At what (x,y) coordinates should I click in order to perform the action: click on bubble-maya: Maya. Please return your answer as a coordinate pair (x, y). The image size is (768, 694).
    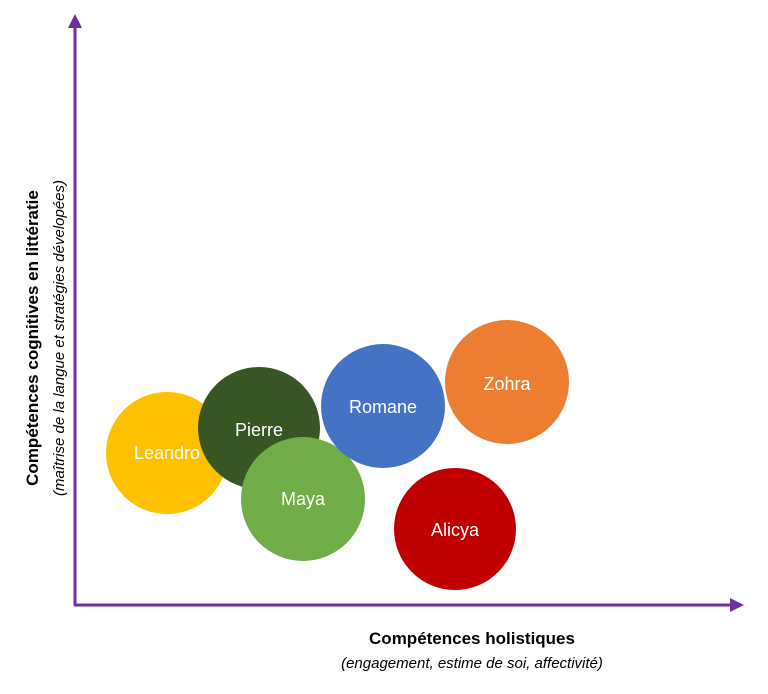
    Looking at the image, I should click on (303, 499).